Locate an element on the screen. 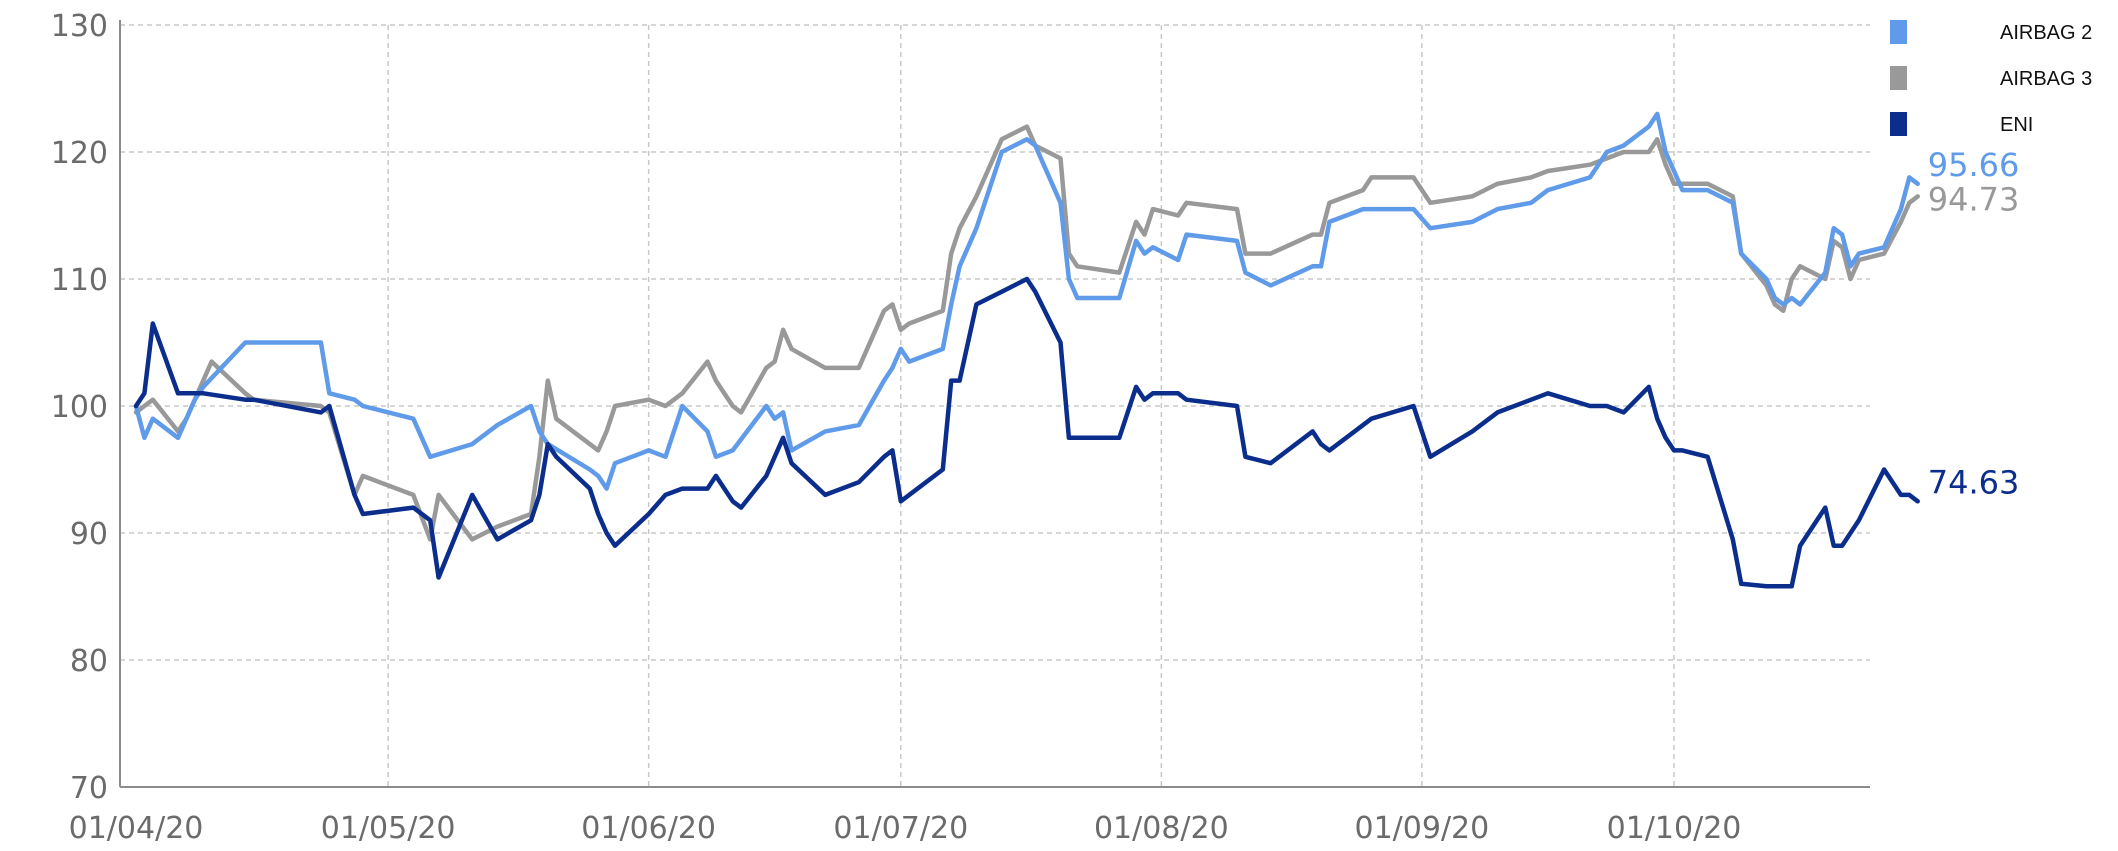 This screenshot has width=2118, height=851. legend: AIRBAG 2 AIRBAG 3 ENI is located at coordinates (2000, 83).